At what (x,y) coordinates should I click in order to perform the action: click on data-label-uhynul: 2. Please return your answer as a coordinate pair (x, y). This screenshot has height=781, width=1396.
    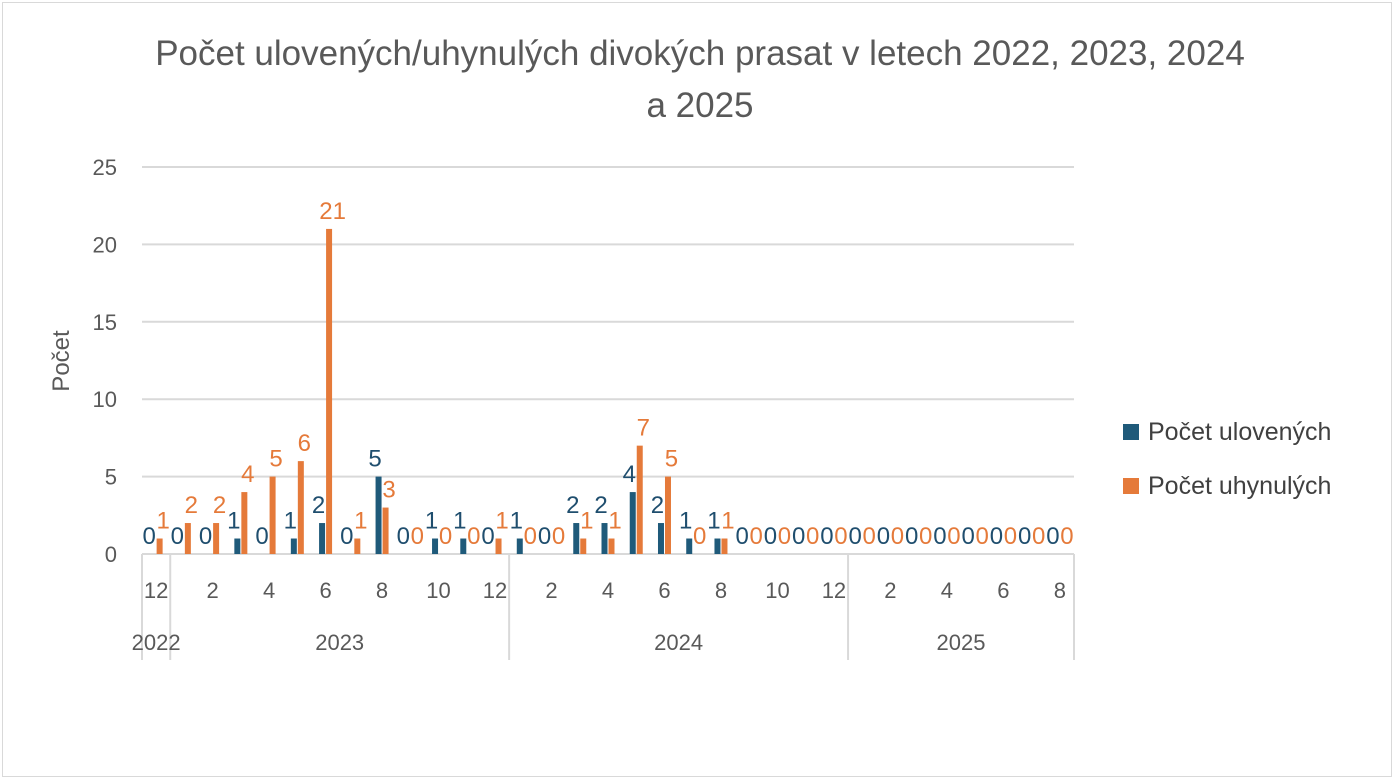
    Looking at the image, I should click on (219, 505).